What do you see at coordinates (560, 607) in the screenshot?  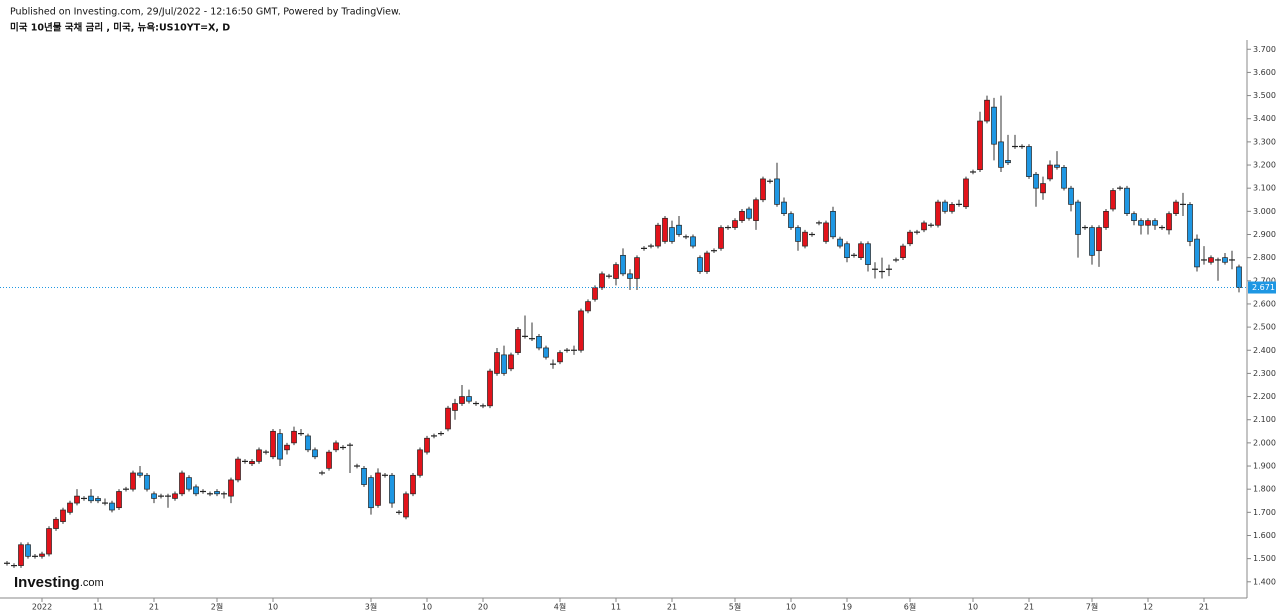 I see `x-tick-label: 4월` at bounding box center [560, 607].